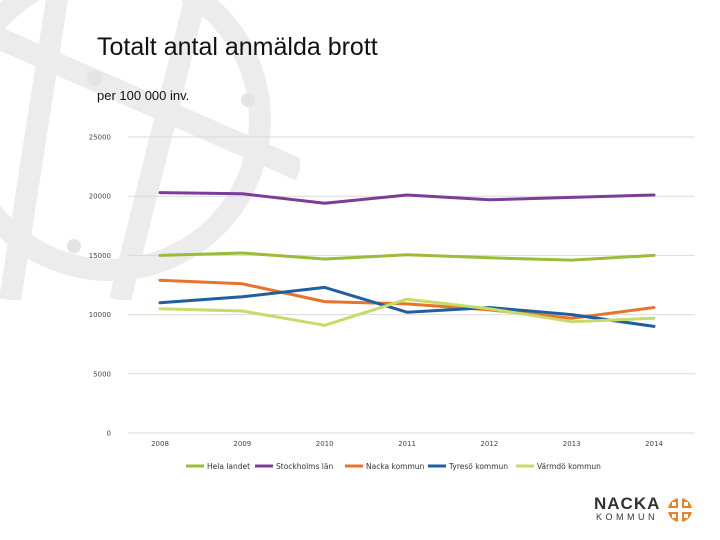 The width and height of the screenshot is (720, 540). What do you see at coordinates (569, 466) in the screenshot?
I see `legend-label: Värmdö kommun` at bounding box center [569, 466].